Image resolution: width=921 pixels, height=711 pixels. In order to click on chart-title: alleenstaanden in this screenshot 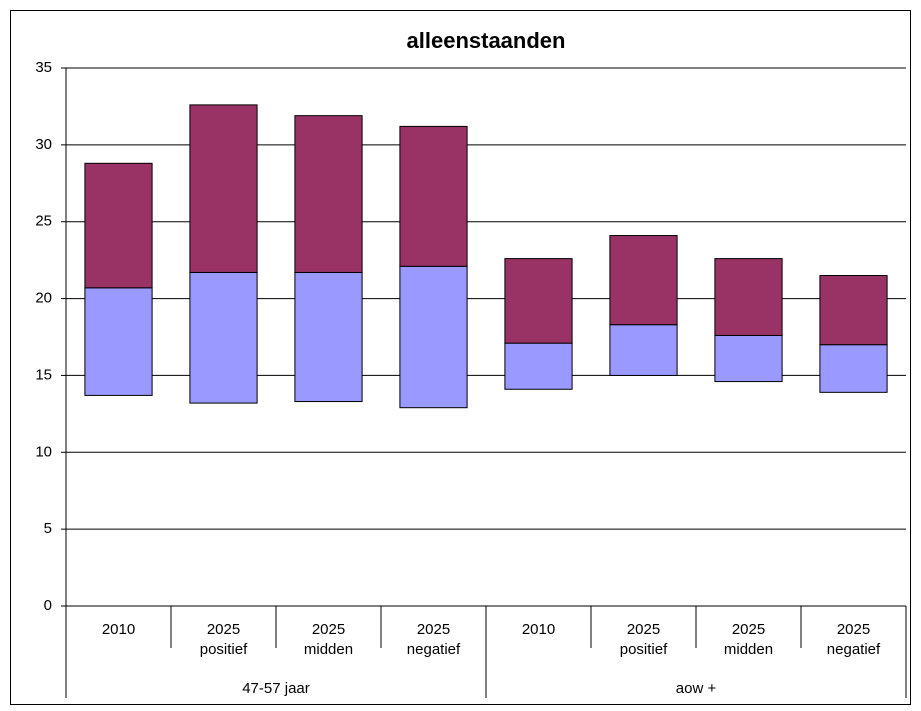, I will do `click(486, 40)`.